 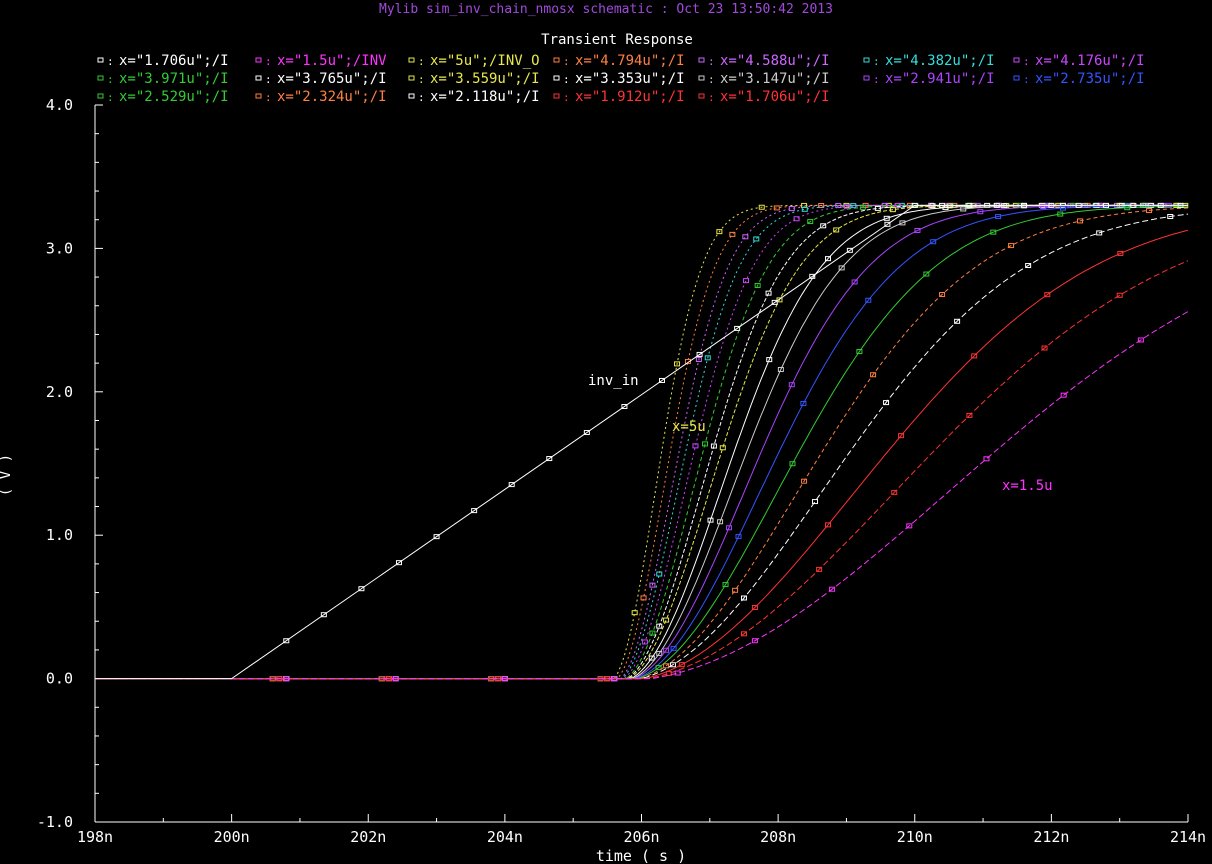 What do you see at coordinates (55, 822) in the screenshot?
I see `y-tick-label: -1.0` at bounding box center [55, 822].